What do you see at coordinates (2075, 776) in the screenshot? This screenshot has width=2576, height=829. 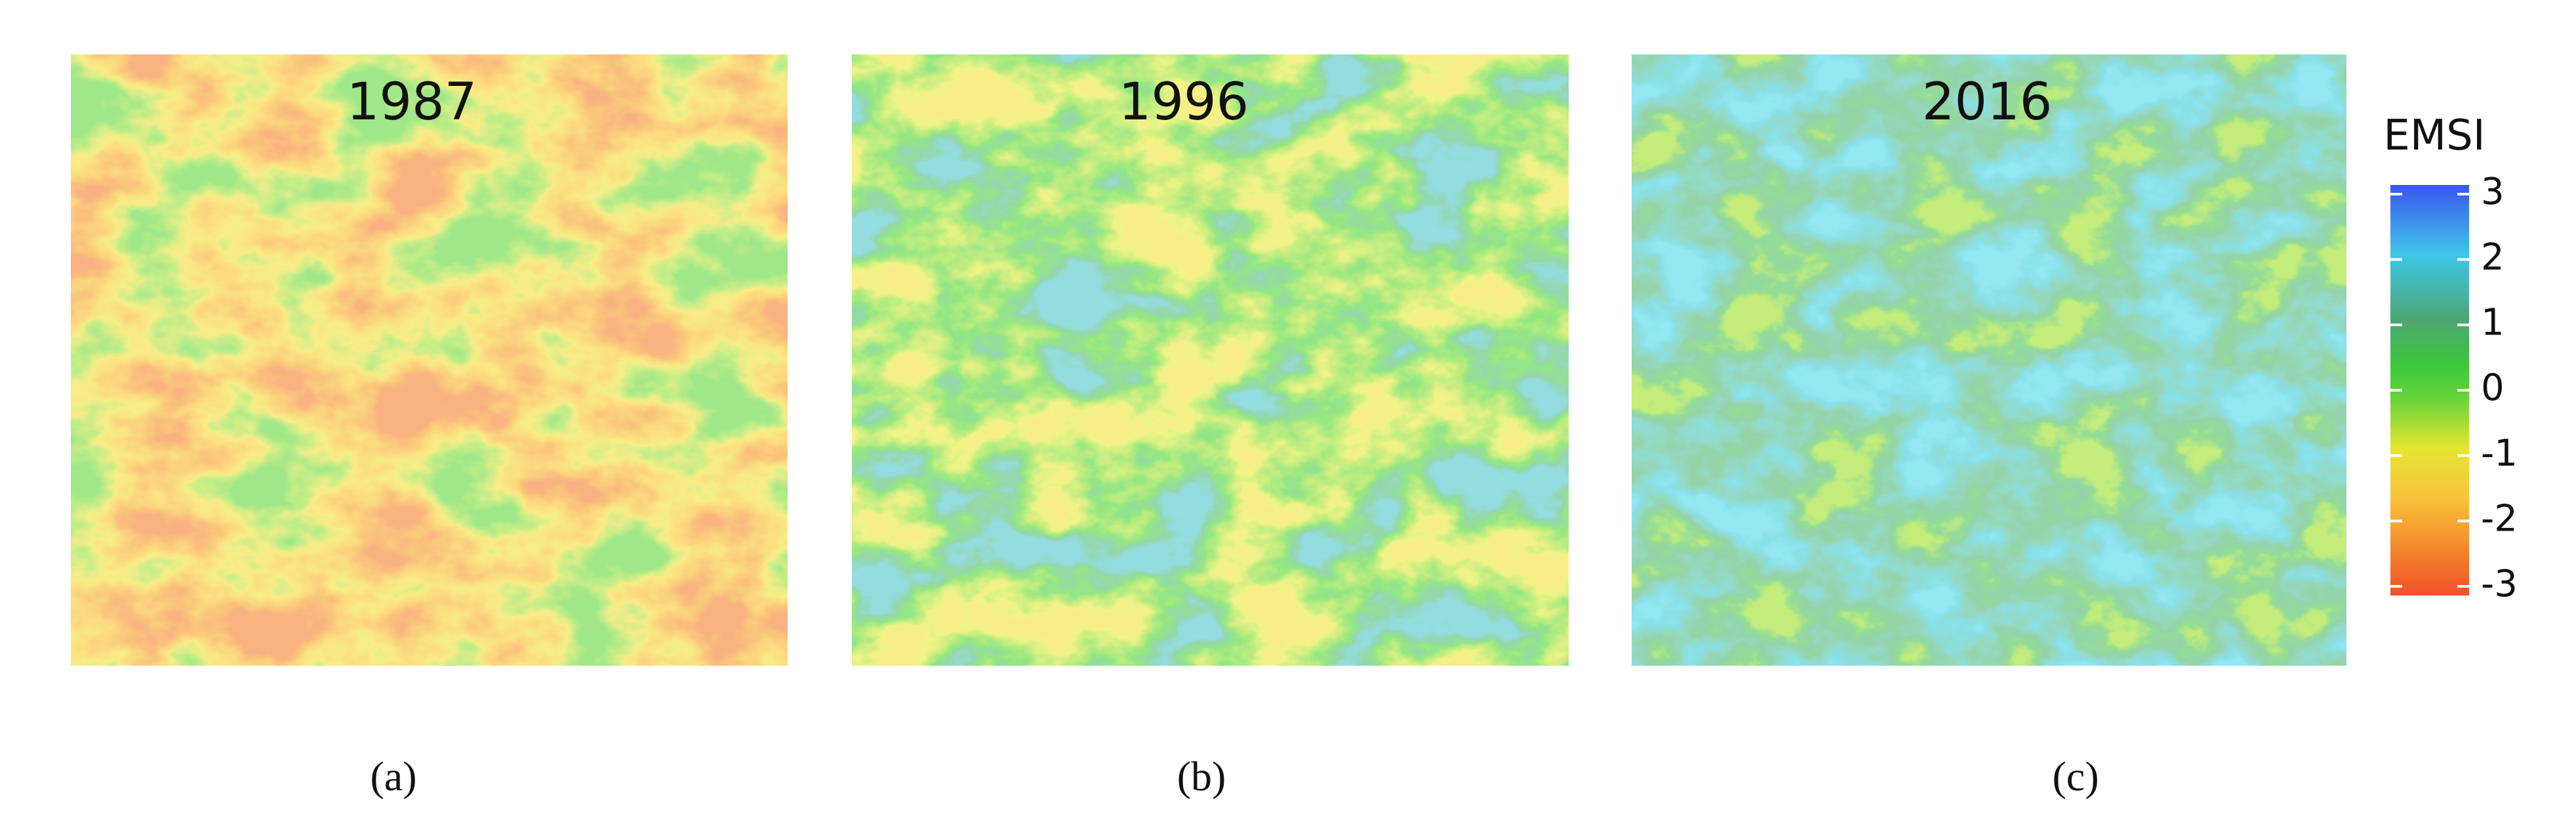 I see `panel-caption: (c)` at bounding box center [2075, 776].